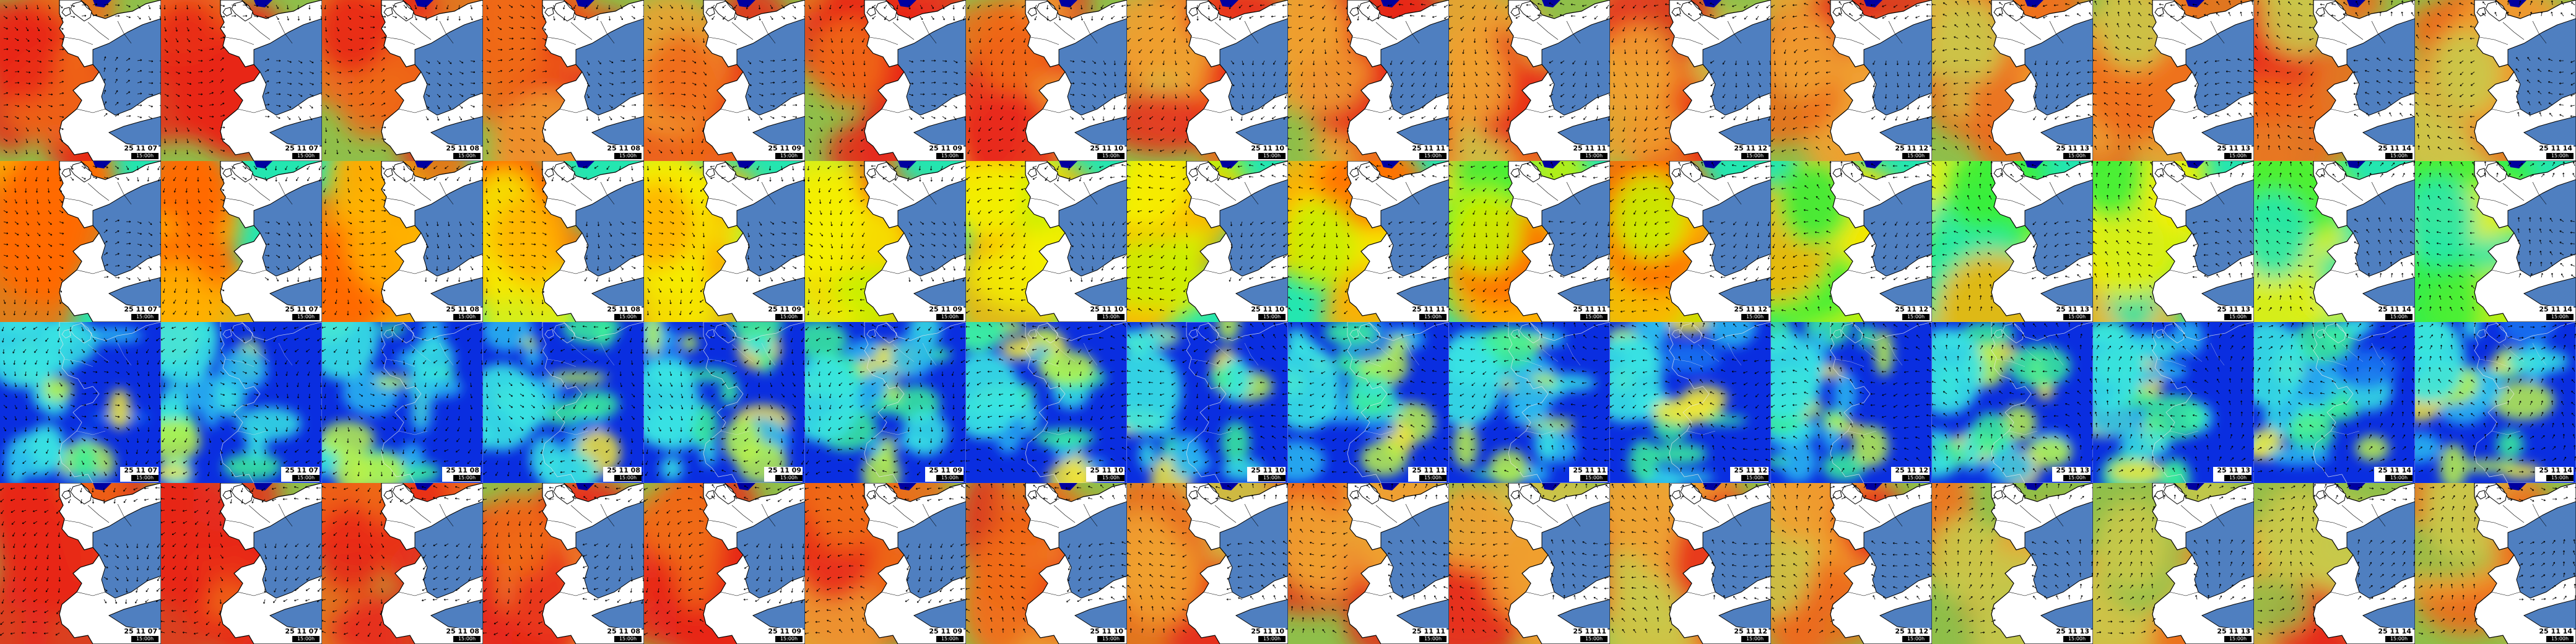  I want to click on forecast-date: 25 11 09, so click(944, 631).